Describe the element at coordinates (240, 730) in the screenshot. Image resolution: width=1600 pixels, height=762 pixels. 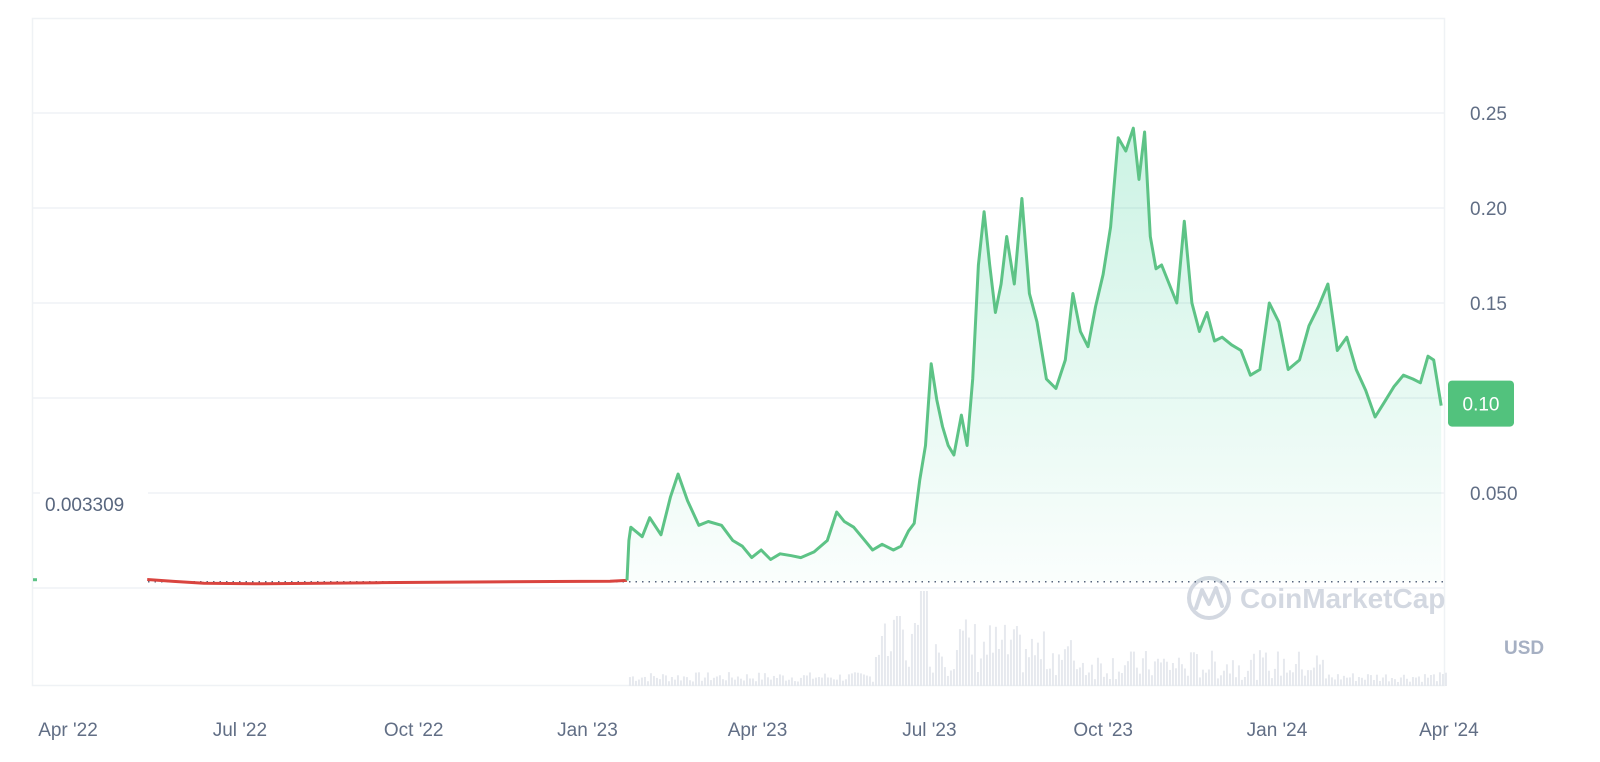
I see `x-tick-label: Jul '22` at that location.